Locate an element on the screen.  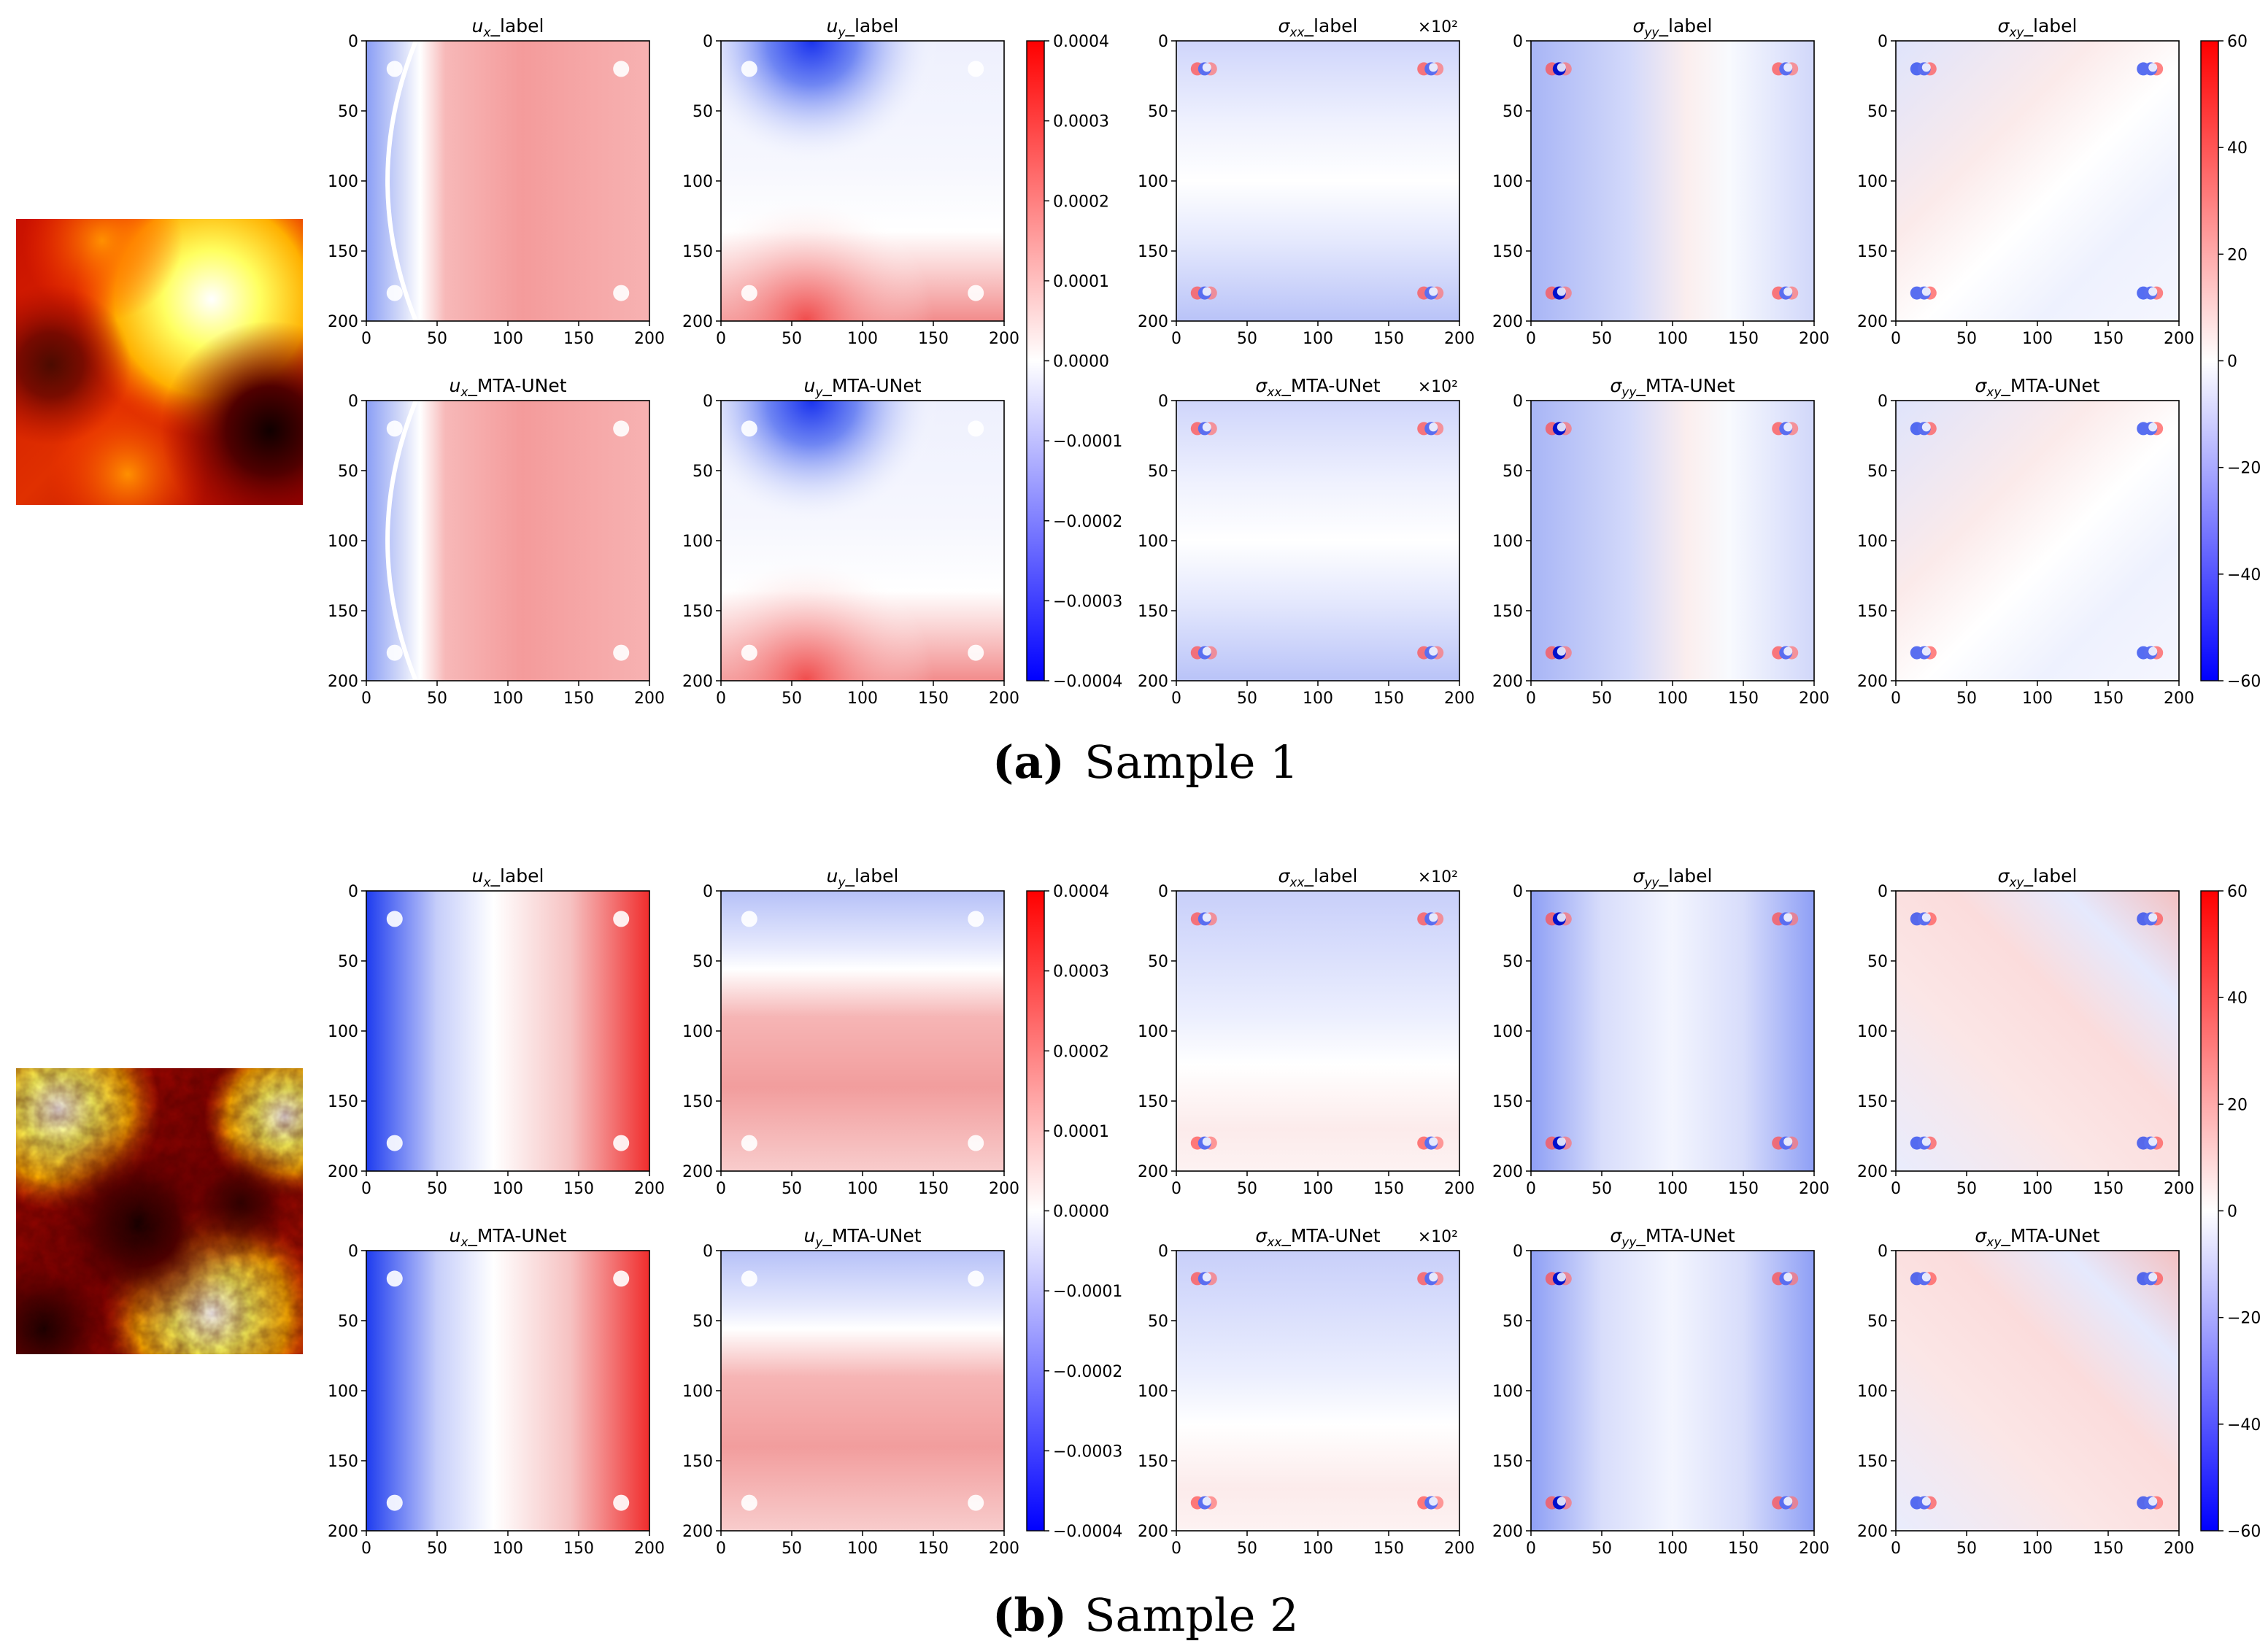
panel-s1-ux-pred: 0 0 50 50 100 100 150 150 200 200 ux_MTA-UNet is located at coordinates (496, 541).